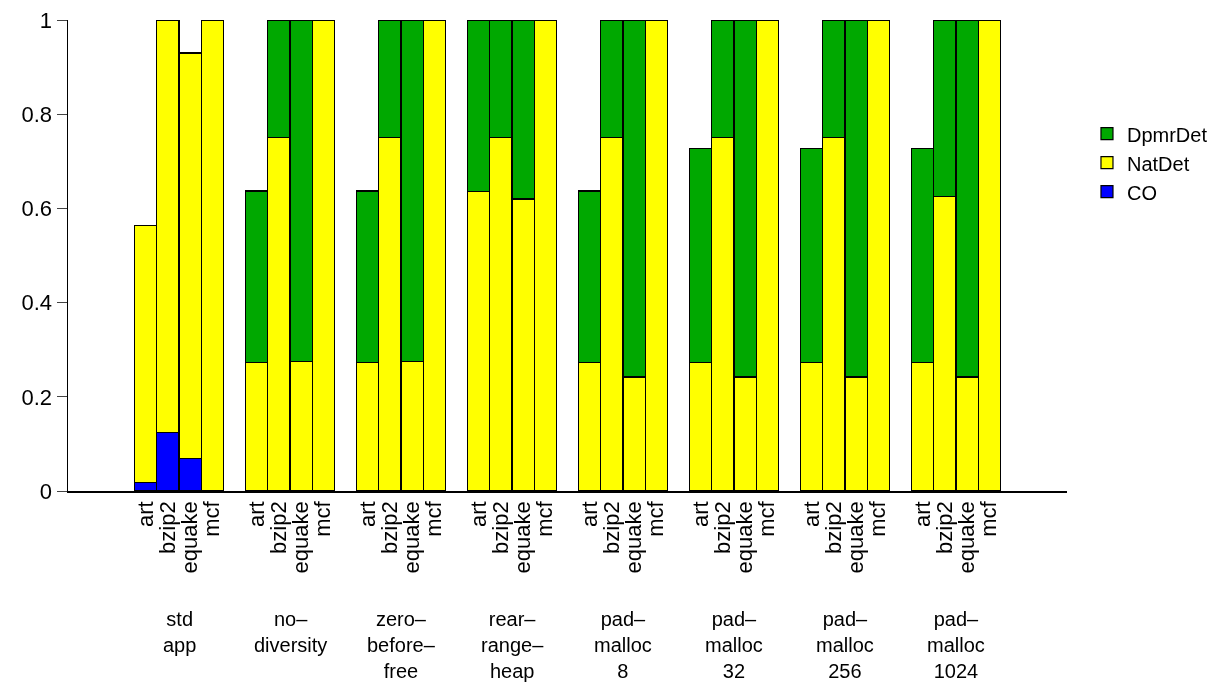 This screenshot has height=696, width=1225. I want to click on text: pad– malloc 1024, so click(956, 645).